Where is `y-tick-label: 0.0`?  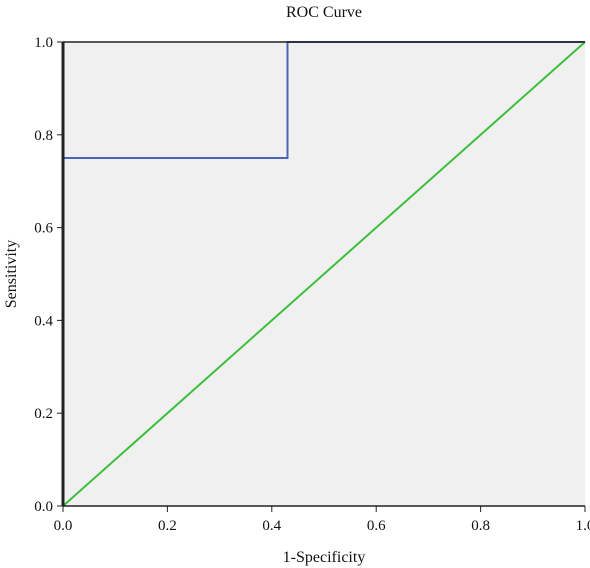 y-tick-label: 0.0 is located at coordinates (43, 507).